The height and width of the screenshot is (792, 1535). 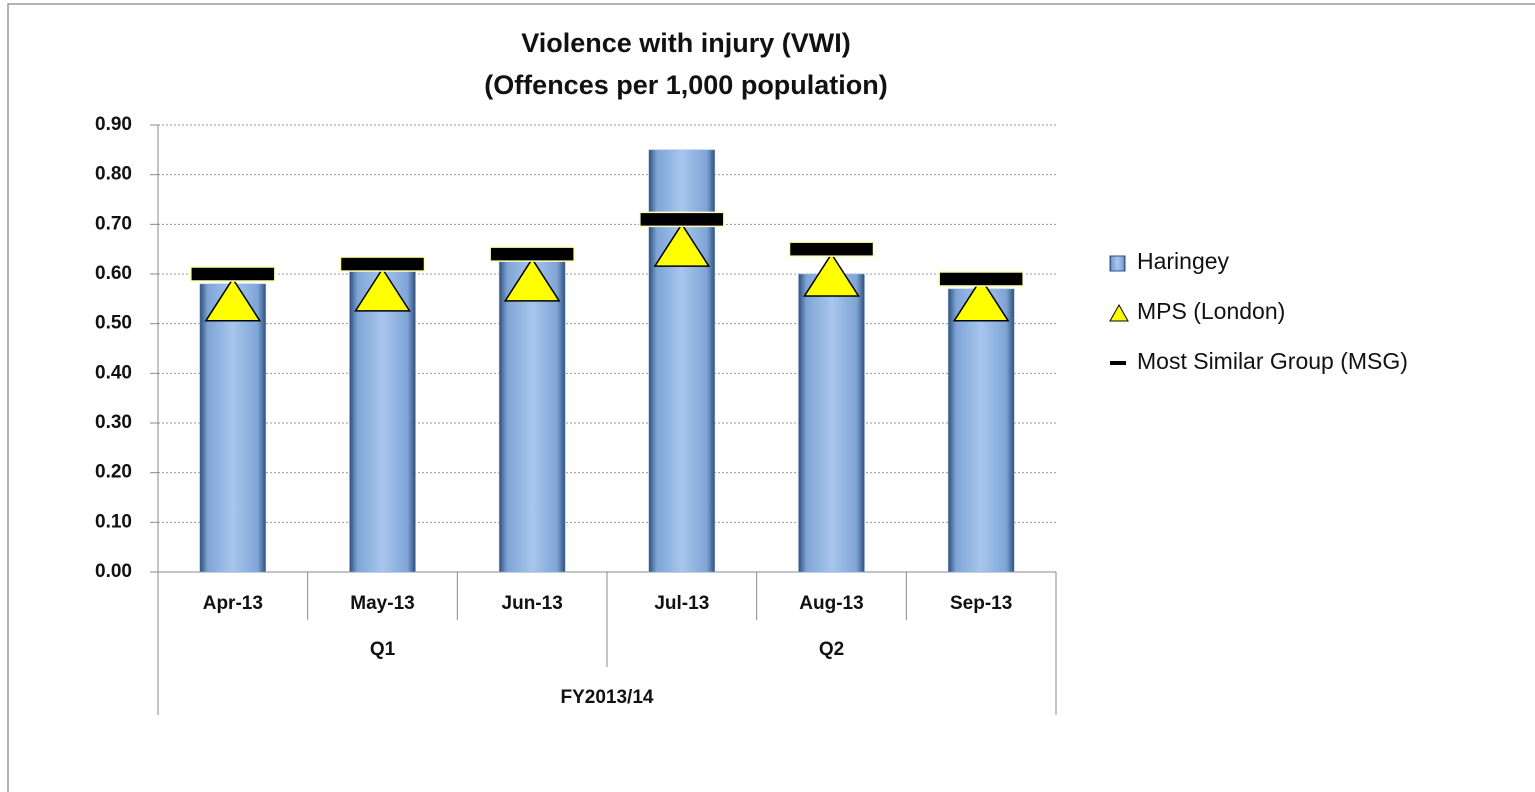 I want to click on y-tick-label: 0.30, so click(x=113, y=422).